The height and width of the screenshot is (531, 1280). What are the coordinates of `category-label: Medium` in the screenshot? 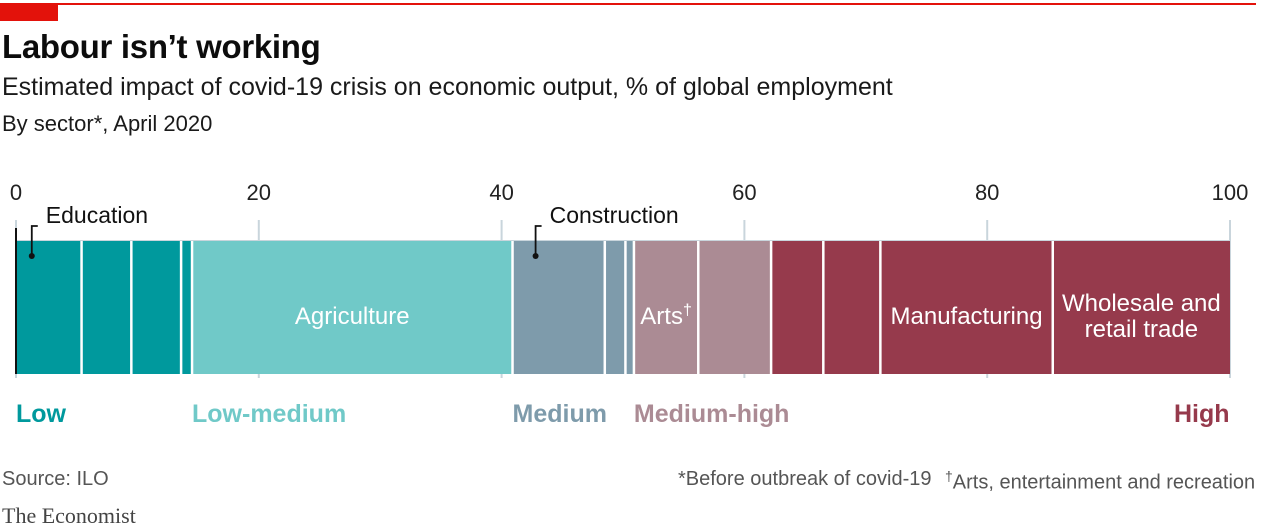 It's located at (559, 414).